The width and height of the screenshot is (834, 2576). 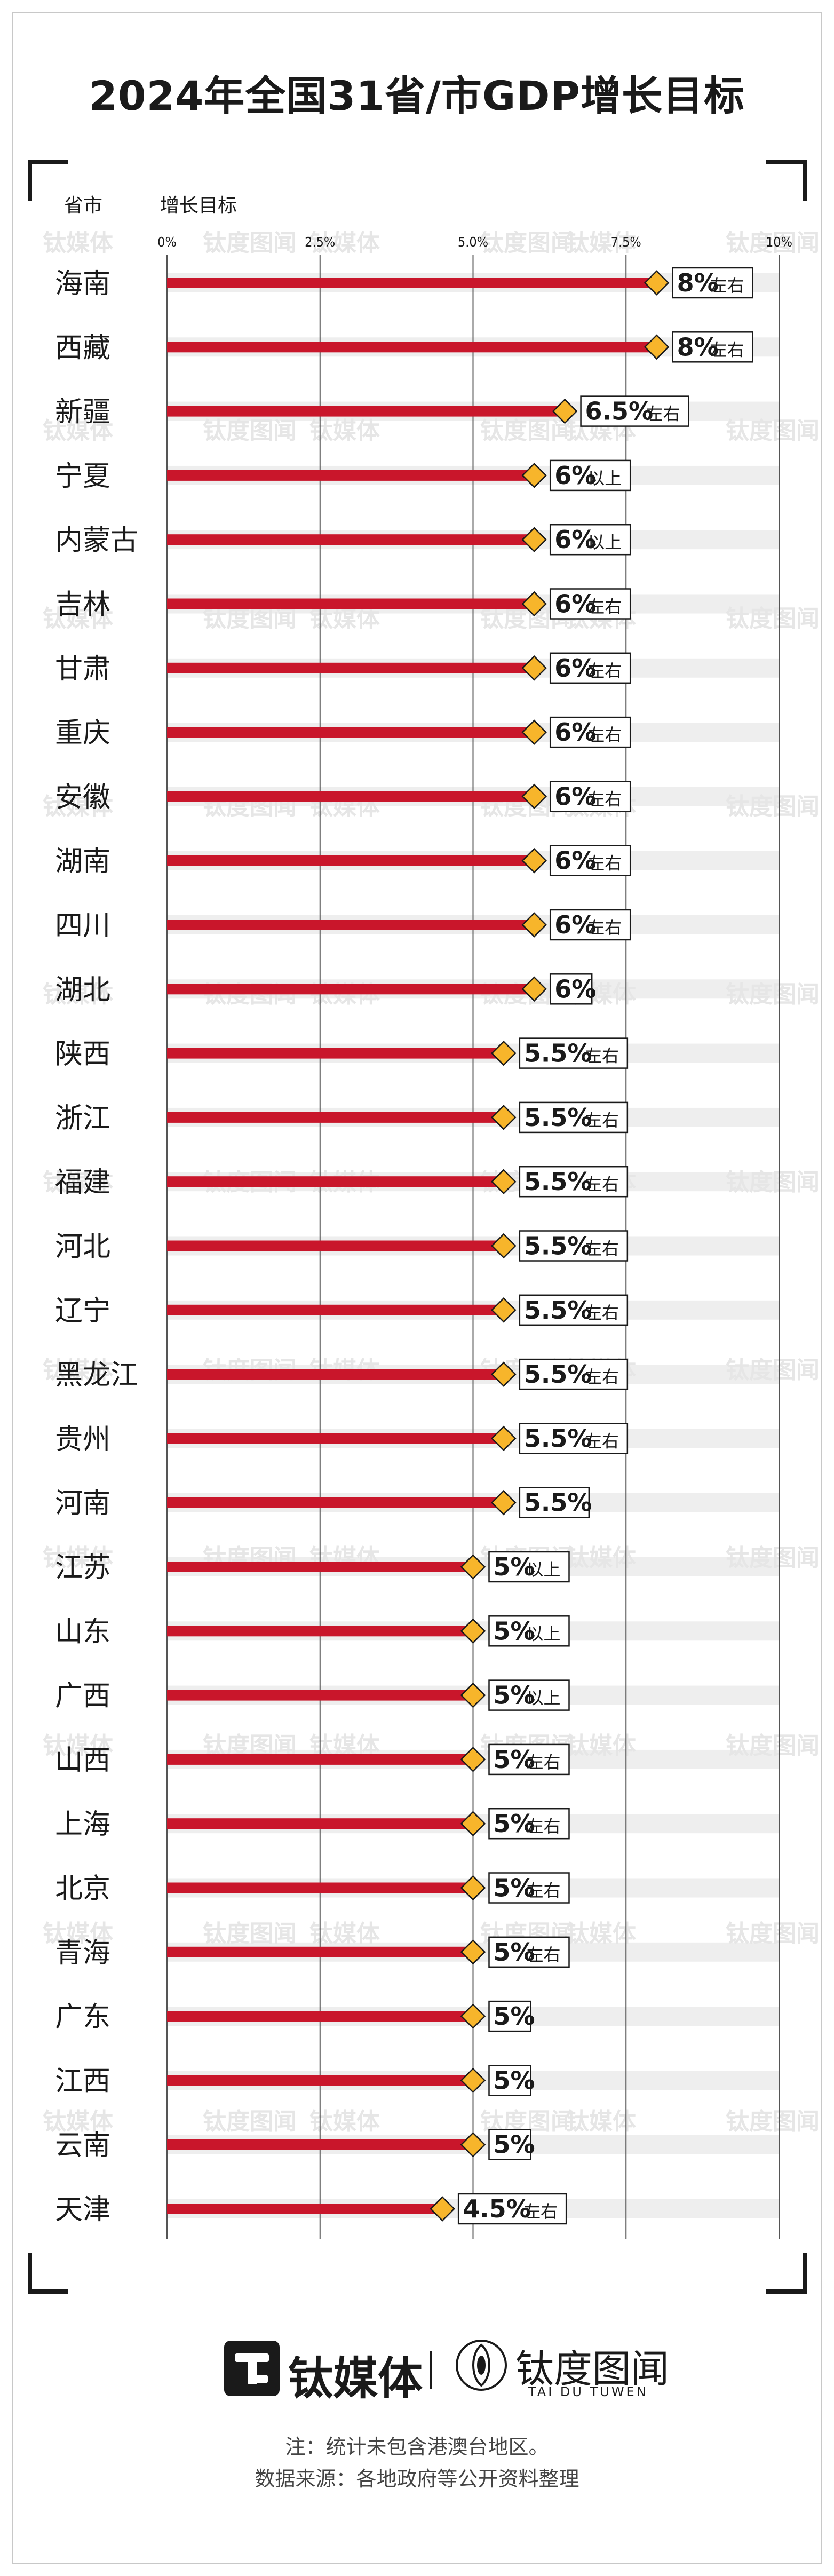 I want to click on x-tick-label: 7.5%, so click(x=626, y=242).